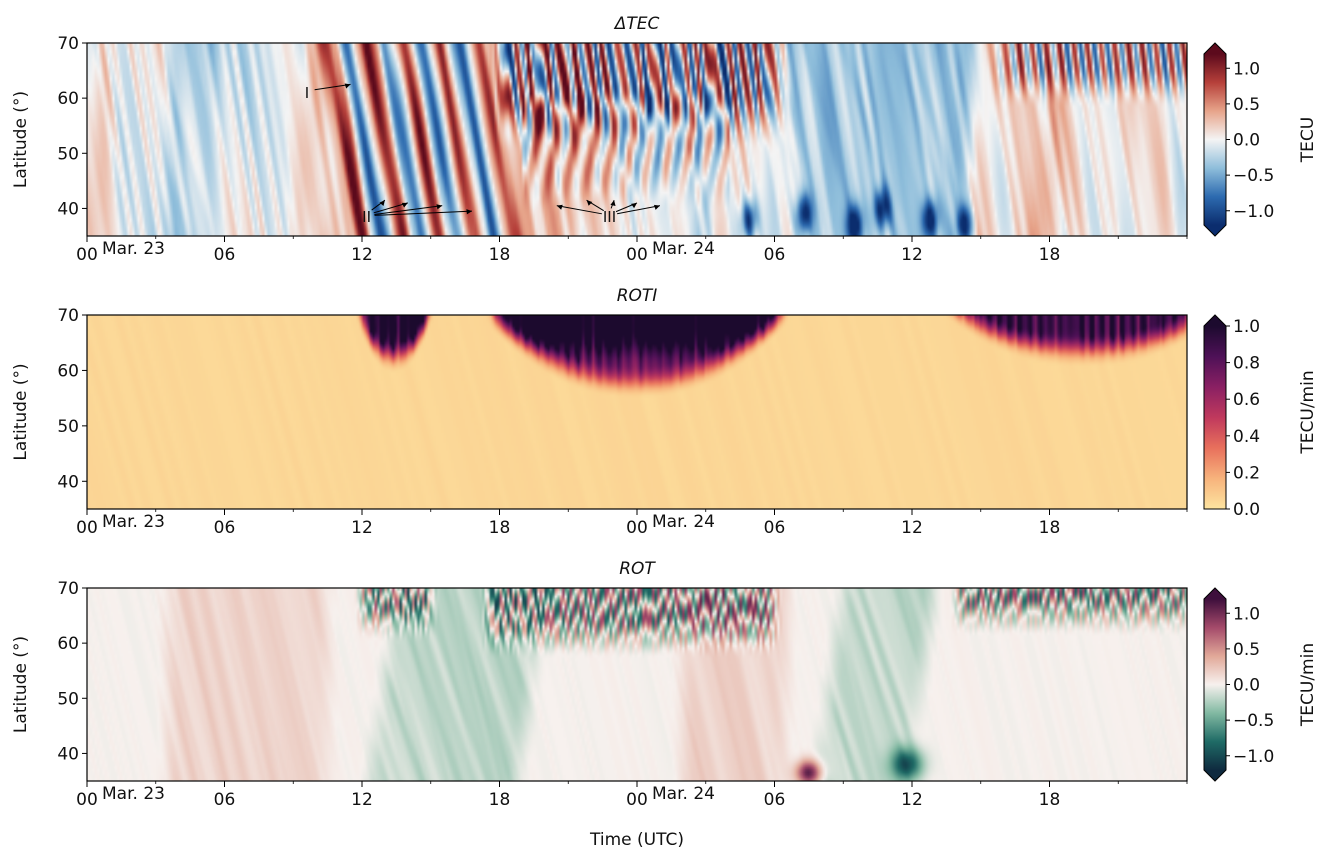 The height and width of the screenshot is (852, 1325). I want to click on annotation-label: III, so click(609, 217).